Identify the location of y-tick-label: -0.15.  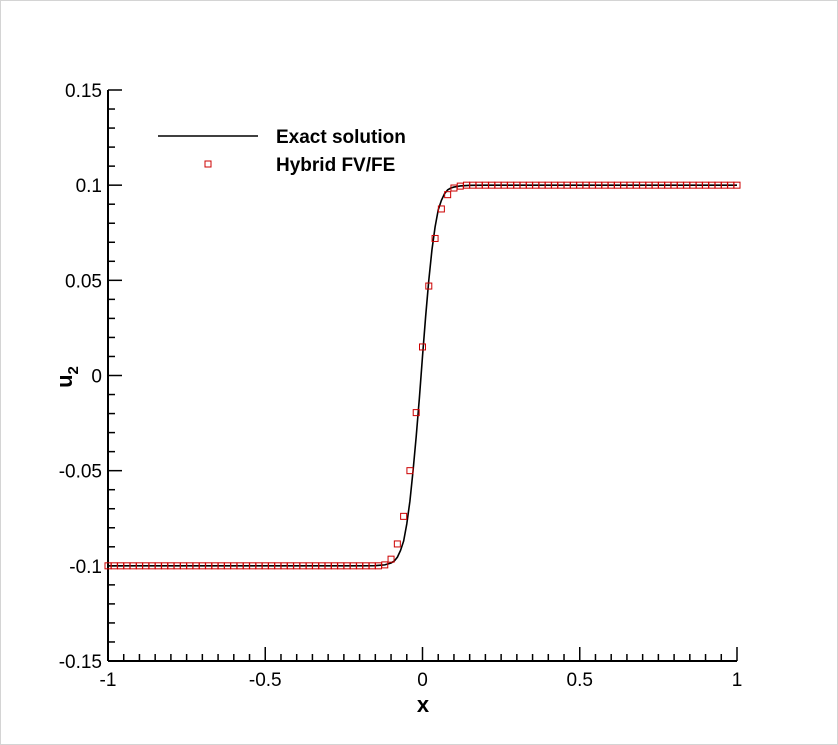
(80, 662).